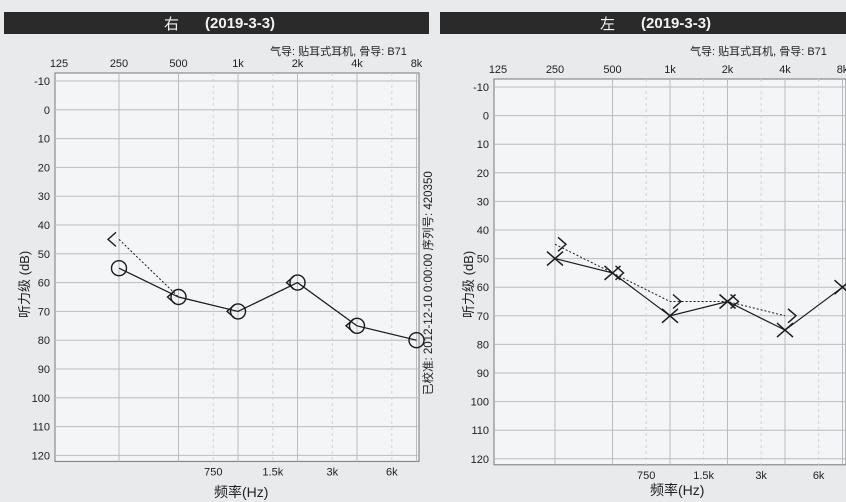 The width and height of the screenshot is (846, 502). What do you see at coordinates (483, 345) in the screenshot?
I see `left-y-tick-label: 80` at bounding box center [483, 345].